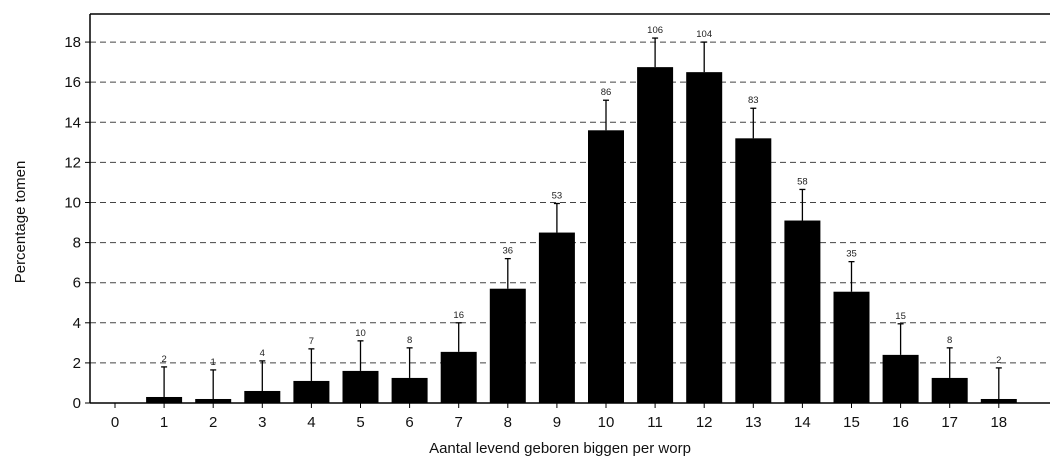  What do you see at coordinates (409, 422) in the screenshot?
I see `x-tick-label: 6` at bounding box center [409, 422].